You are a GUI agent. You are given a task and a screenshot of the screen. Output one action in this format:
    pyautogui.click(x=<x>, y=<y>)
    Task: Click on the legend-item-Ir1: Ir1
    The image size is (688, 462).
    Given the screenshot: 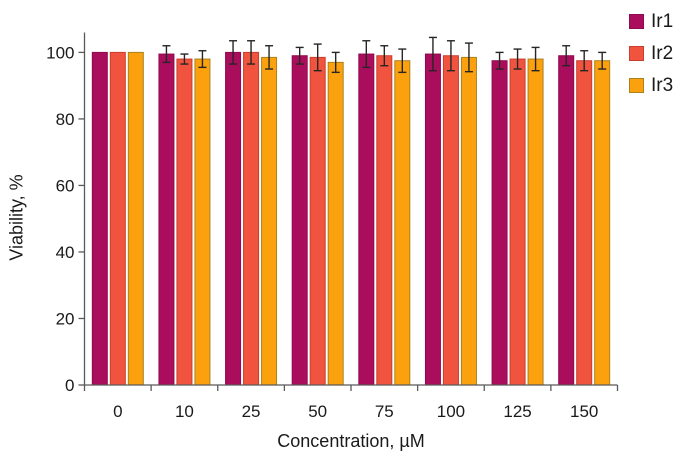 What is the action you would take?
    pyautogui.click(x=651, y=21)
    